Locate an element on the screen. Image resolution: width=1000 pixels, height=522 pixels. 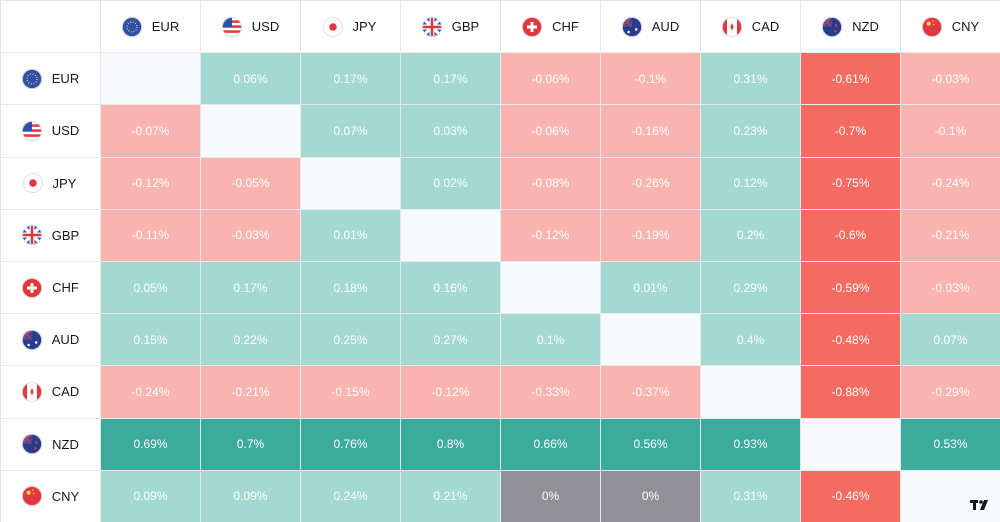
currency-header: AUD is located at coordinates (651, 27).